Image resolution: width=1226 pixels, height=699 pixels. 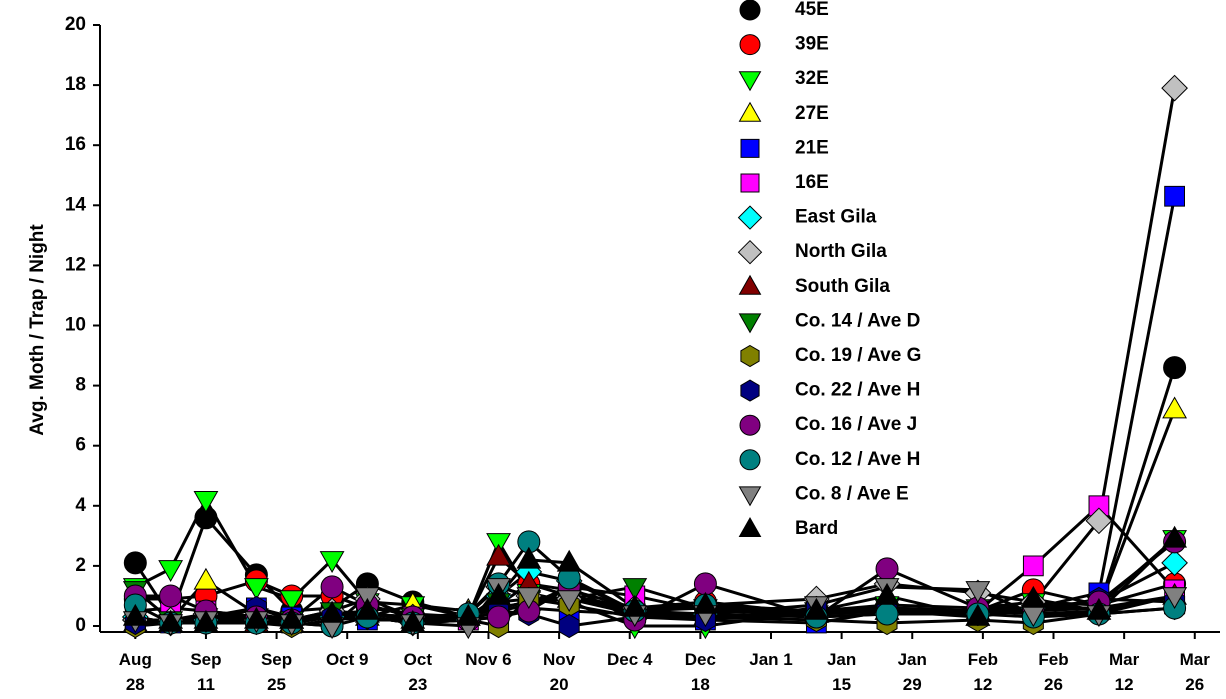 I want to click on legend-label: 39E, so click(x=812, y=44).